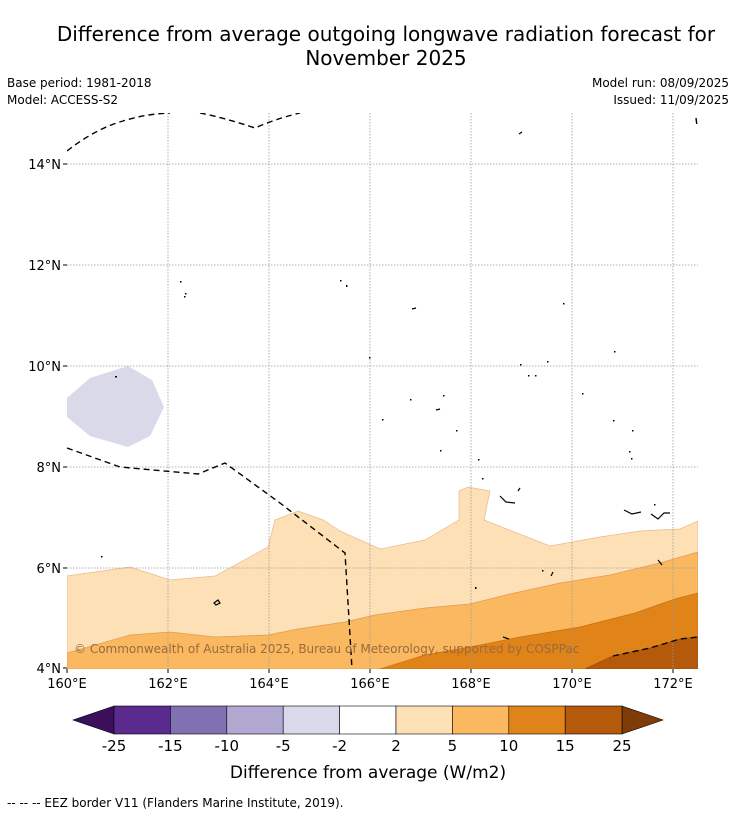 The image size is (736, 816). I want to click on lat-label-8: 8°N, so click(49, 468).